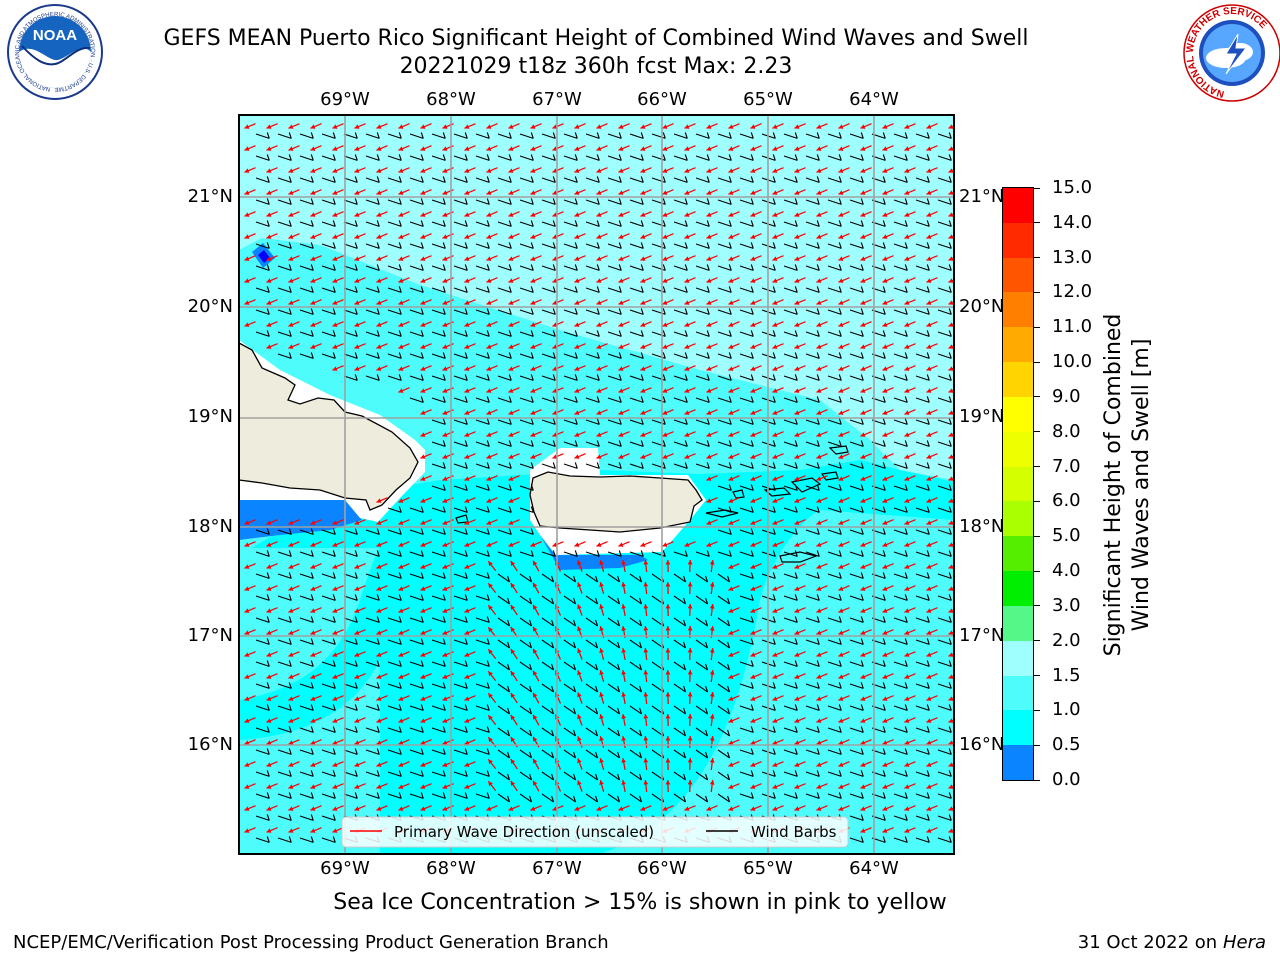  I want to click on colorbar-tick, so click(1036, 501).